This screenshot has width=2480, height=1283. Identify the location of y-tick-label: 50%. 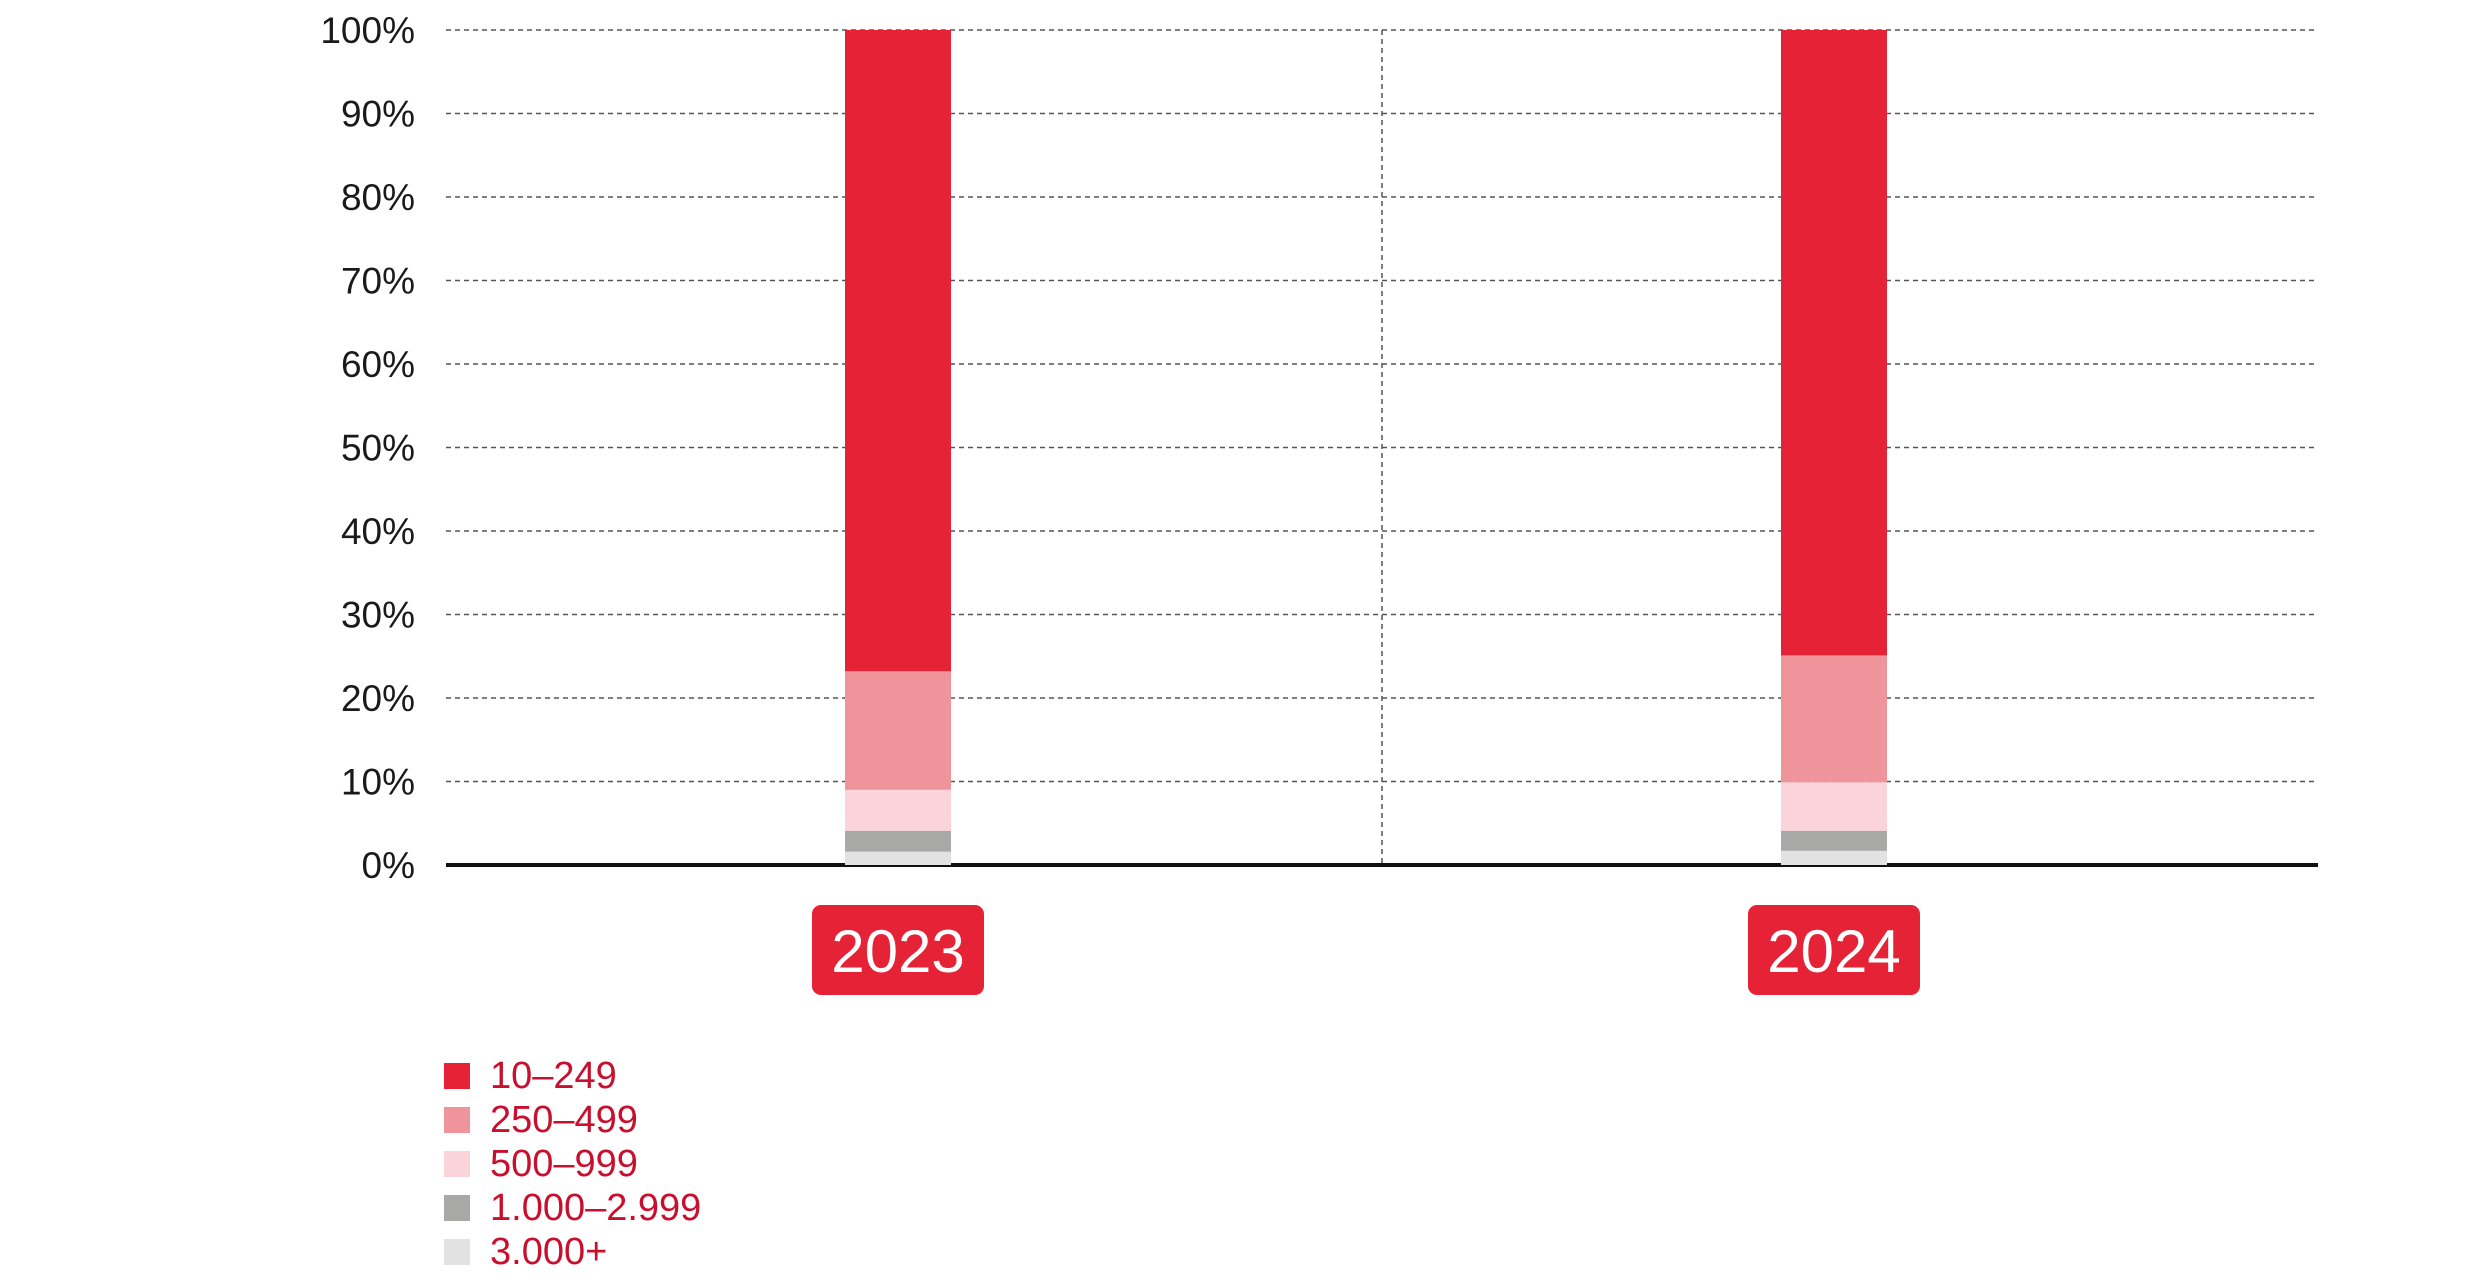
(378, 448).